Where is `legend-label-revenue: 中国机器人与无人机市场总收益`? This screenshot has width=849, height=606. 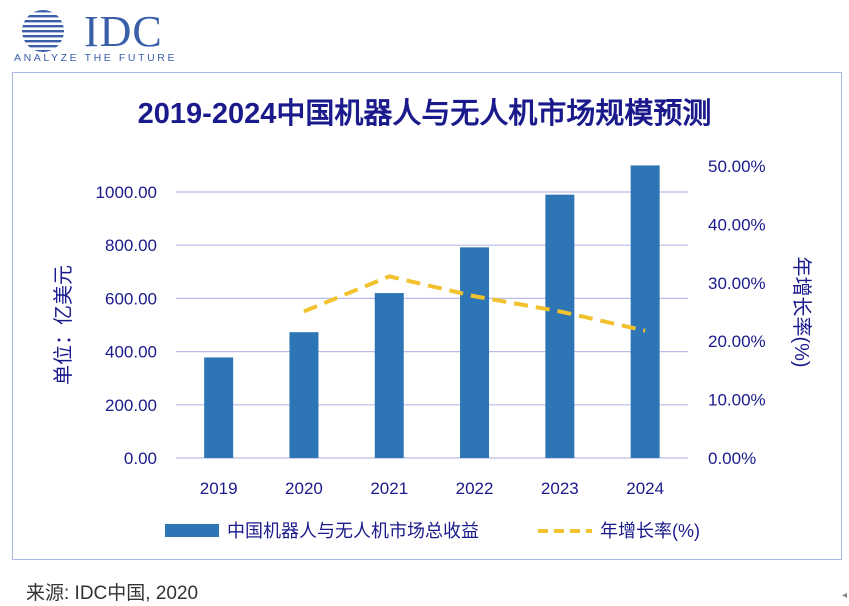
legend-label-revenue: 中国机器人与无人机市场总收益 is located at coordinates (353, 531).